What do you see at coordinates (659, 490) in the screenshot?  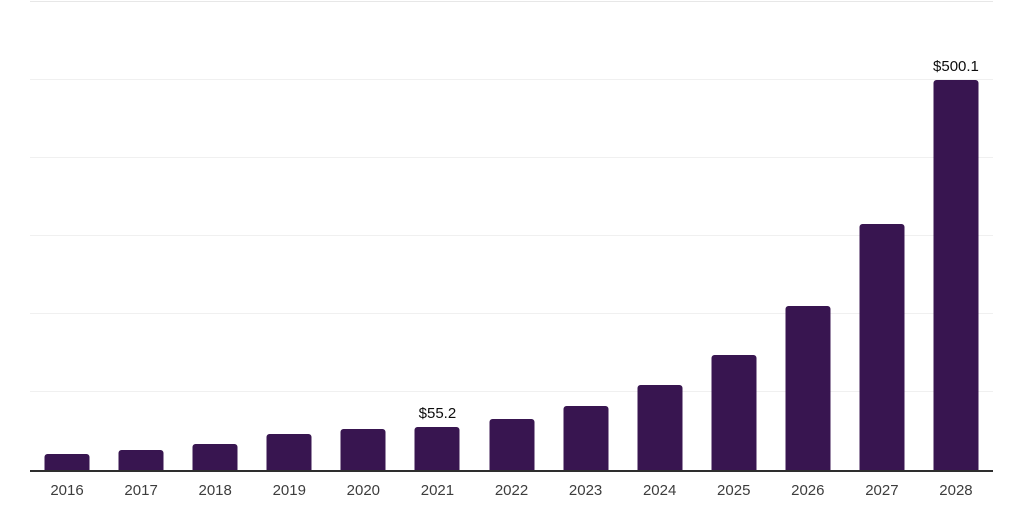 I see `x-axis-tick-label-2024: 2024` at bounding box center [659, 490].